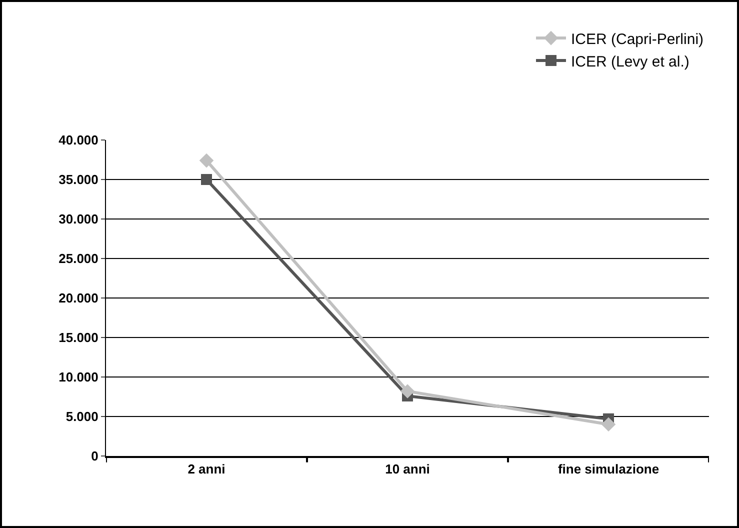 This screenshot has height=528, width=739. What do you see at coordinates (78, 258) in the screenshot?
I see `y-tick-label: 25.000` at bounding box center [78, 258].